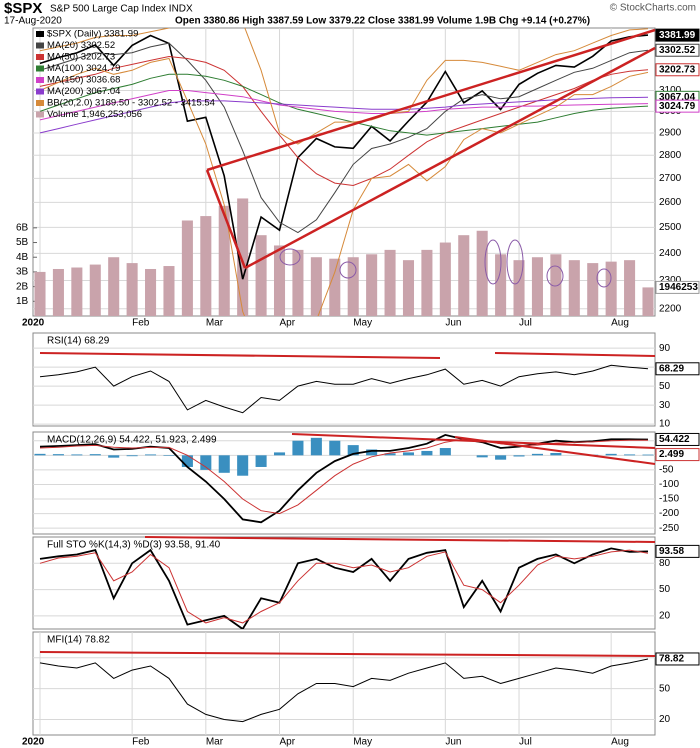  I want to click on legend-label: MA(100) 3024.79, so click(83, 68).